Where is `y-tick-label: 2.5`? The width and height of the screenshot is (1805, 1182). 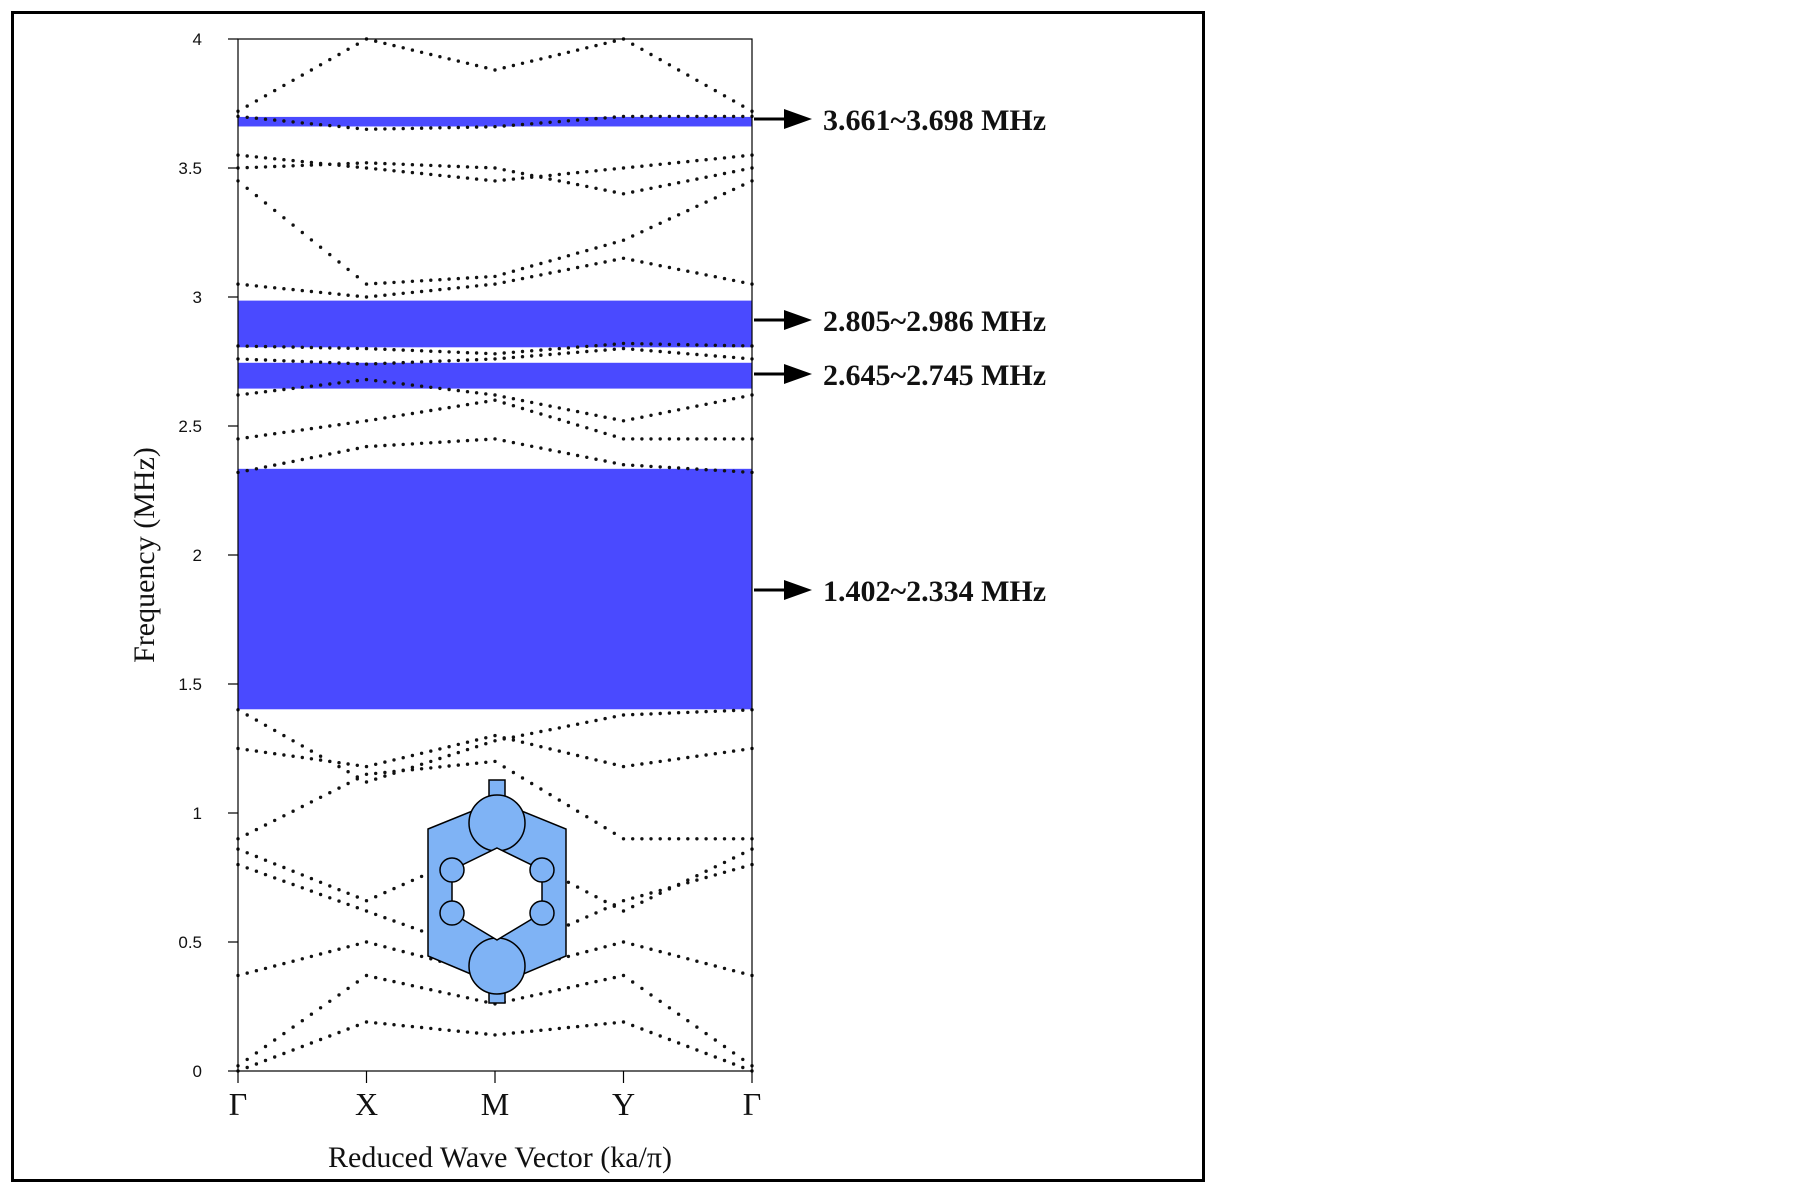 y-tick-label: 2.5 is located at coordinates (190, 426).